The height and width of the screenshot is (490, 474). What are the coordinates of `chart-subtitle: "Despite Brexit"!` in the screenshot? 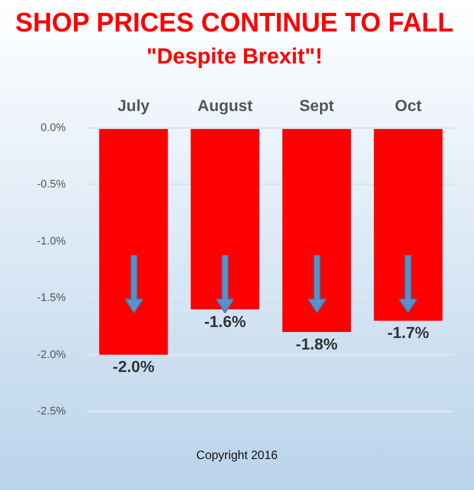 It's located at (234, 56).